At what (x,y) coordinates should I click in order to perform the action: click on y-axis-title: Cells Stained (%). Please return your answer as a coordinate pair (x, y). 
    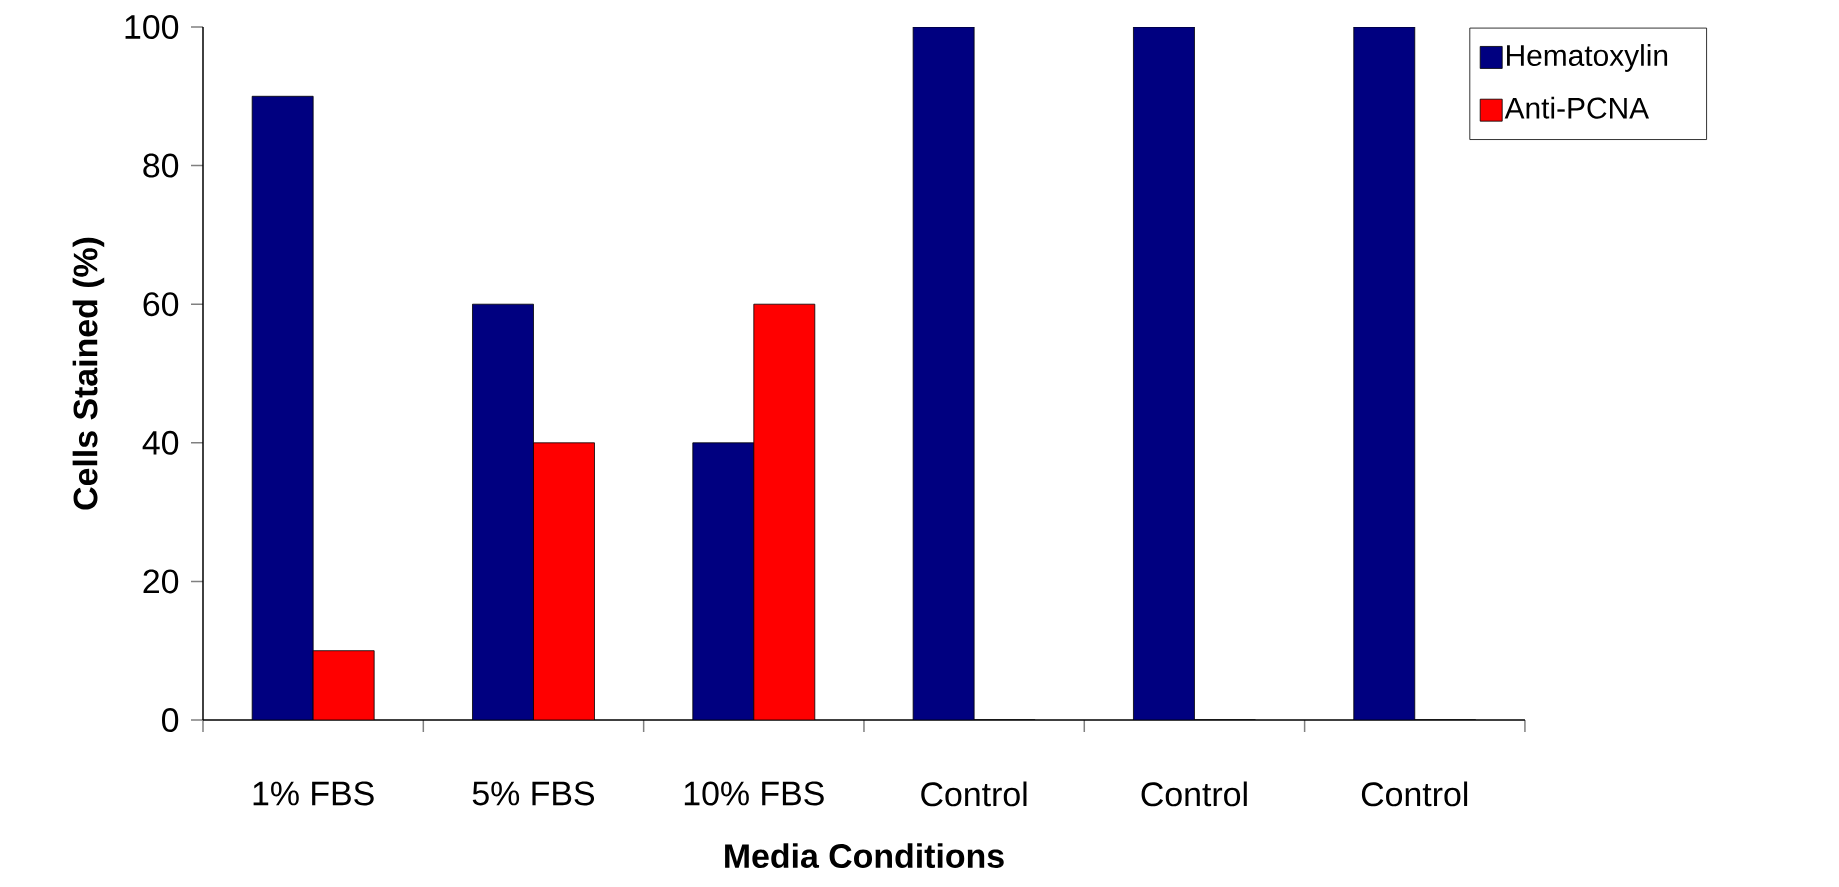
    Looking at the image, I should click on (88, 373).